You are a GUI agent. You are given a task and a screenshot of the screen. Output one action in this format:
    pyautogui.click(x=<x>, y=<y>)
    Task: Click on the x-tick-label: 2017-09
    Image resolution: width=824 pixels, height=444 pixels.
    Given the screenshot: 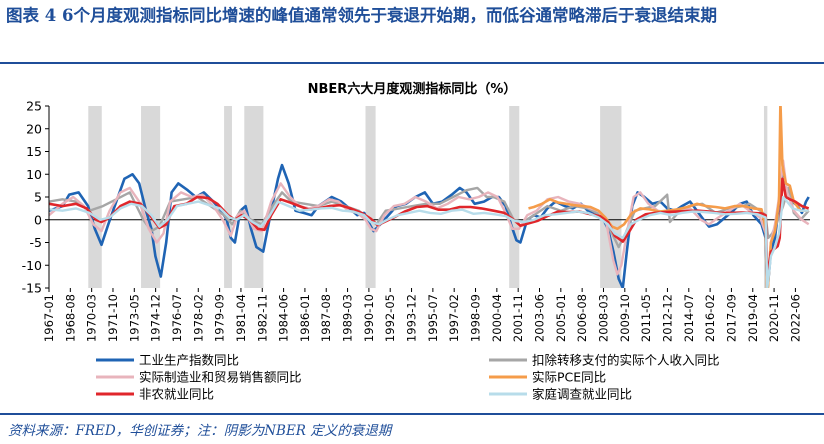 What is the action you would take?
    pyautogui.click(x=731, y=318)
    